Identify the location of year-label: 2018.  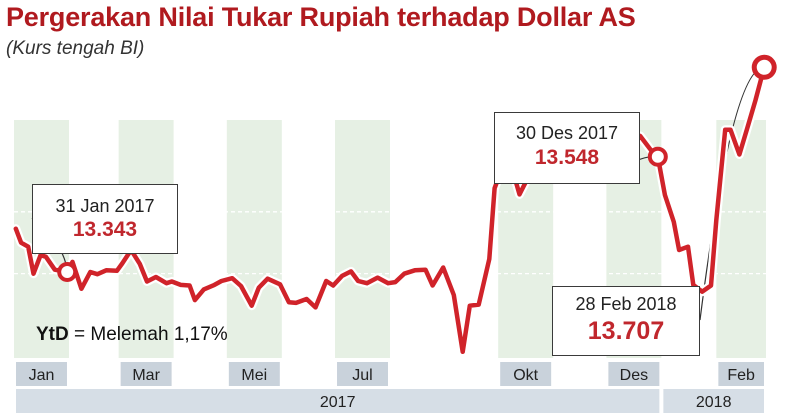
(714, 402).